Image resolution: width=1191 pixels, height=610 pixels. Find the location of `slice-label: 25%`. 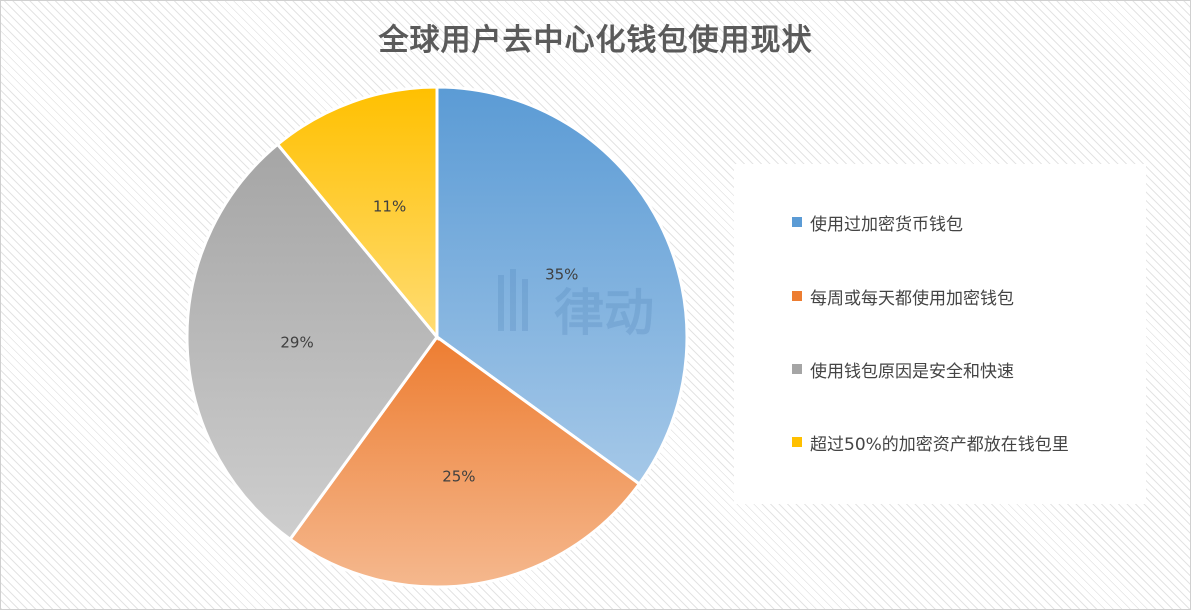

slice-label: 25% is located at coordinates (458, 476).